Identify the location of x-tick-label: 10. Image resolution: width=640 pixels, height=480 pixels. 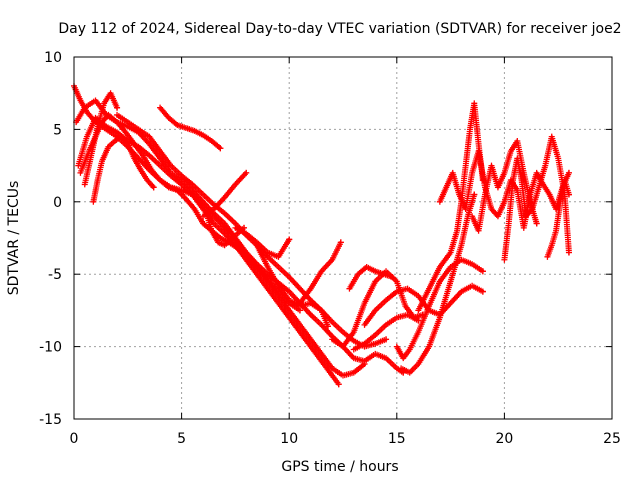
(289, 439).